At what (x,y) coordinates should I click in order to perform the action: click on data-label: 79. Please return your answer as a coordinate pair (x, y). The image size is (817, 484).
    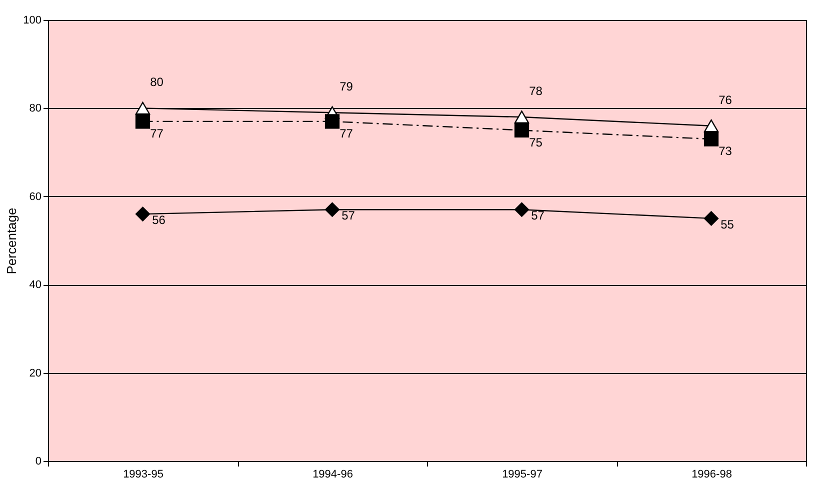
    Looking at the image, I should click on (347, 87).